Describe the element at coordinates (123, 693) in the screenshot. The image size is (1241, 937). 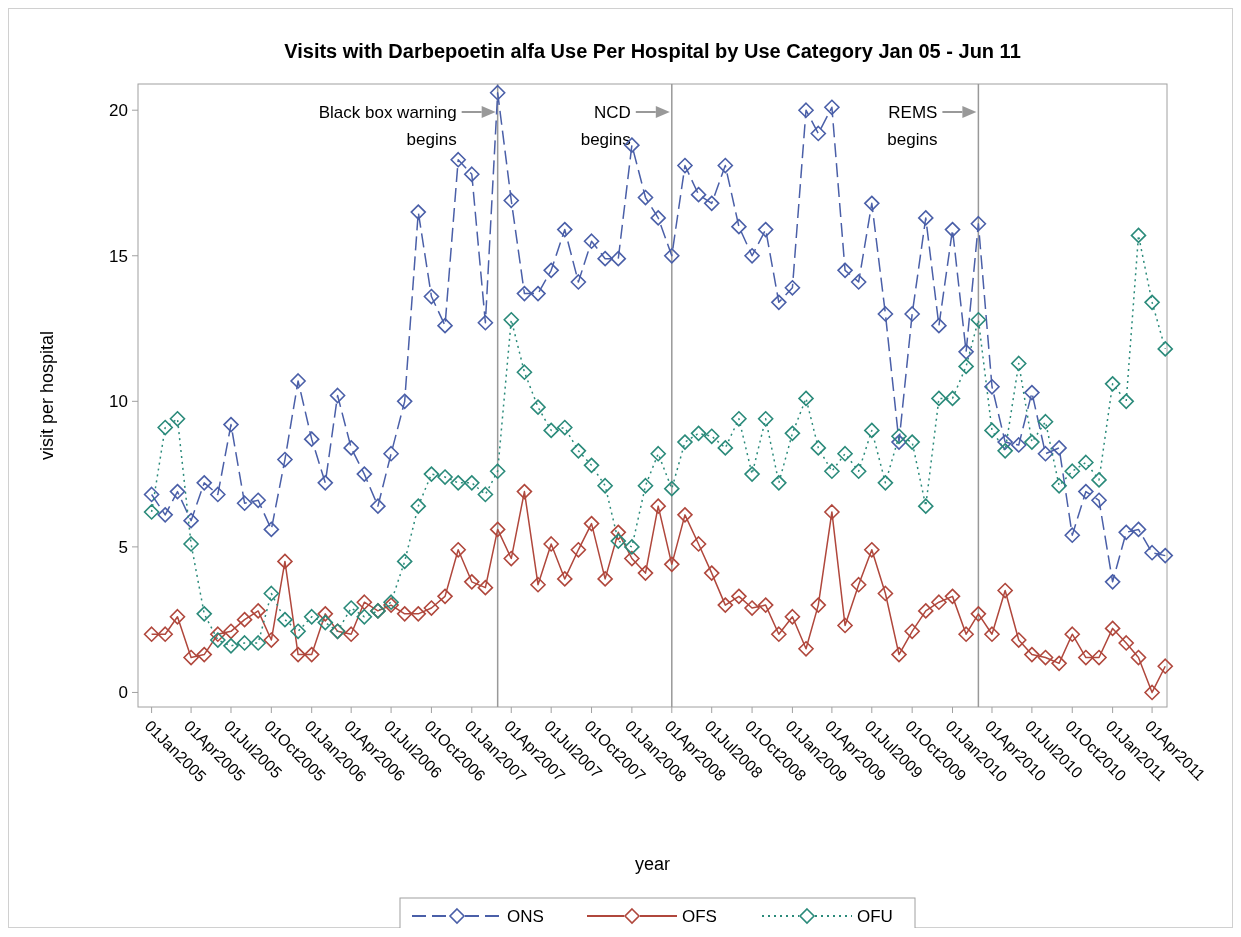
I see `y-tick-label: 0` at that location.